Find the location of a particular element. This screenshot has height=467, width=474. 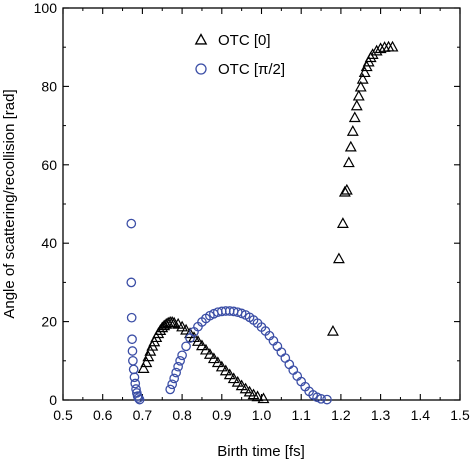

y-tick-label: 80 is located at coordinates (49, 86).